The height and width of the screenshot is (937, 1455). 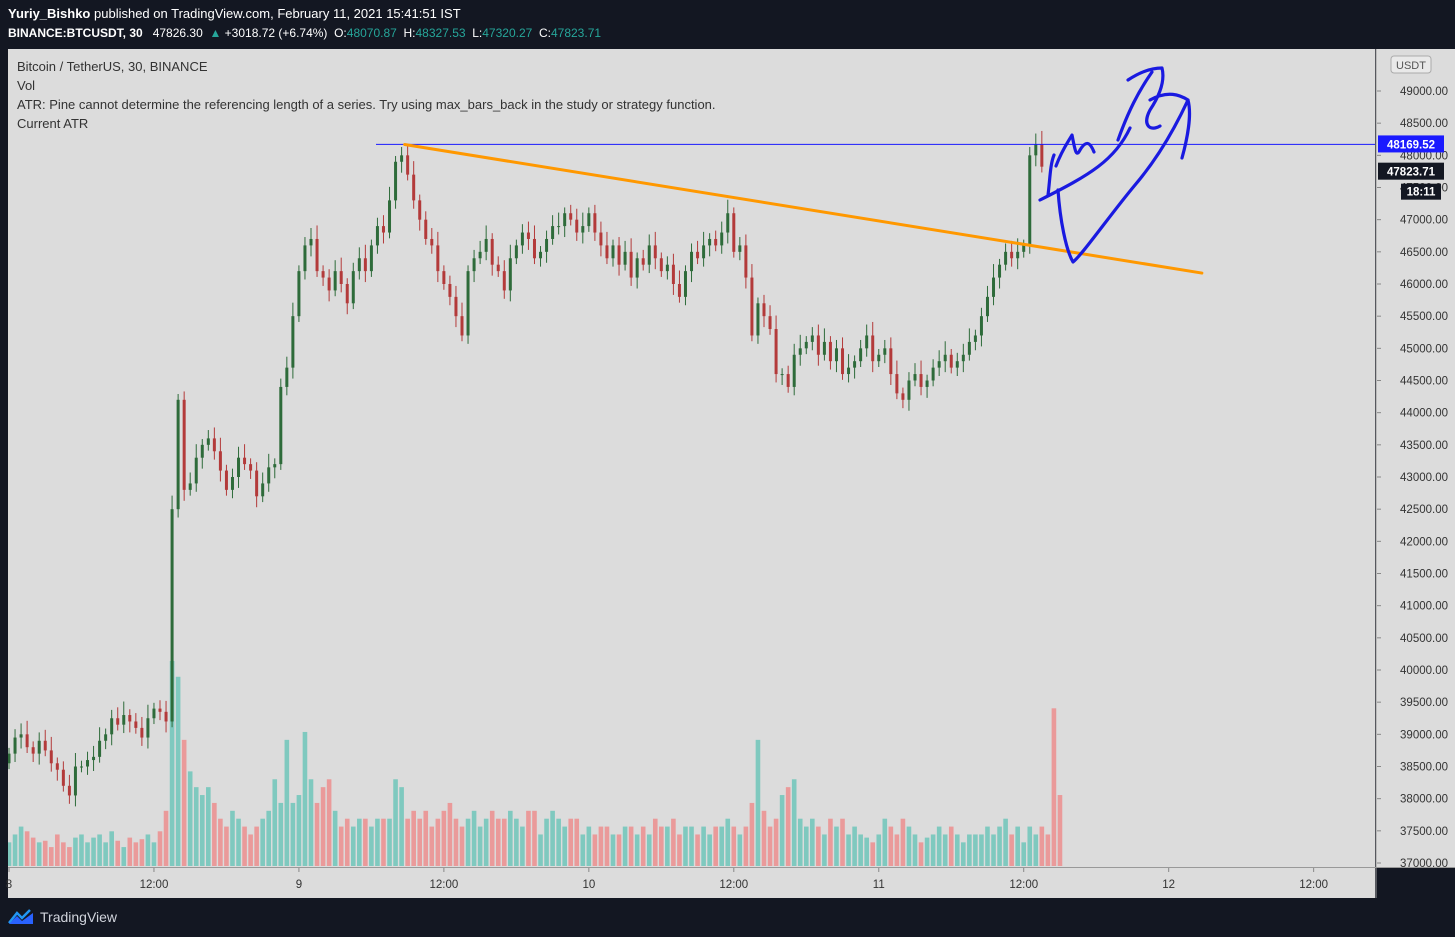 What do you see at coordinates (879, 885) in the screenshot?
I see `x-tick-label: 11` at bounding box center [879, 885].